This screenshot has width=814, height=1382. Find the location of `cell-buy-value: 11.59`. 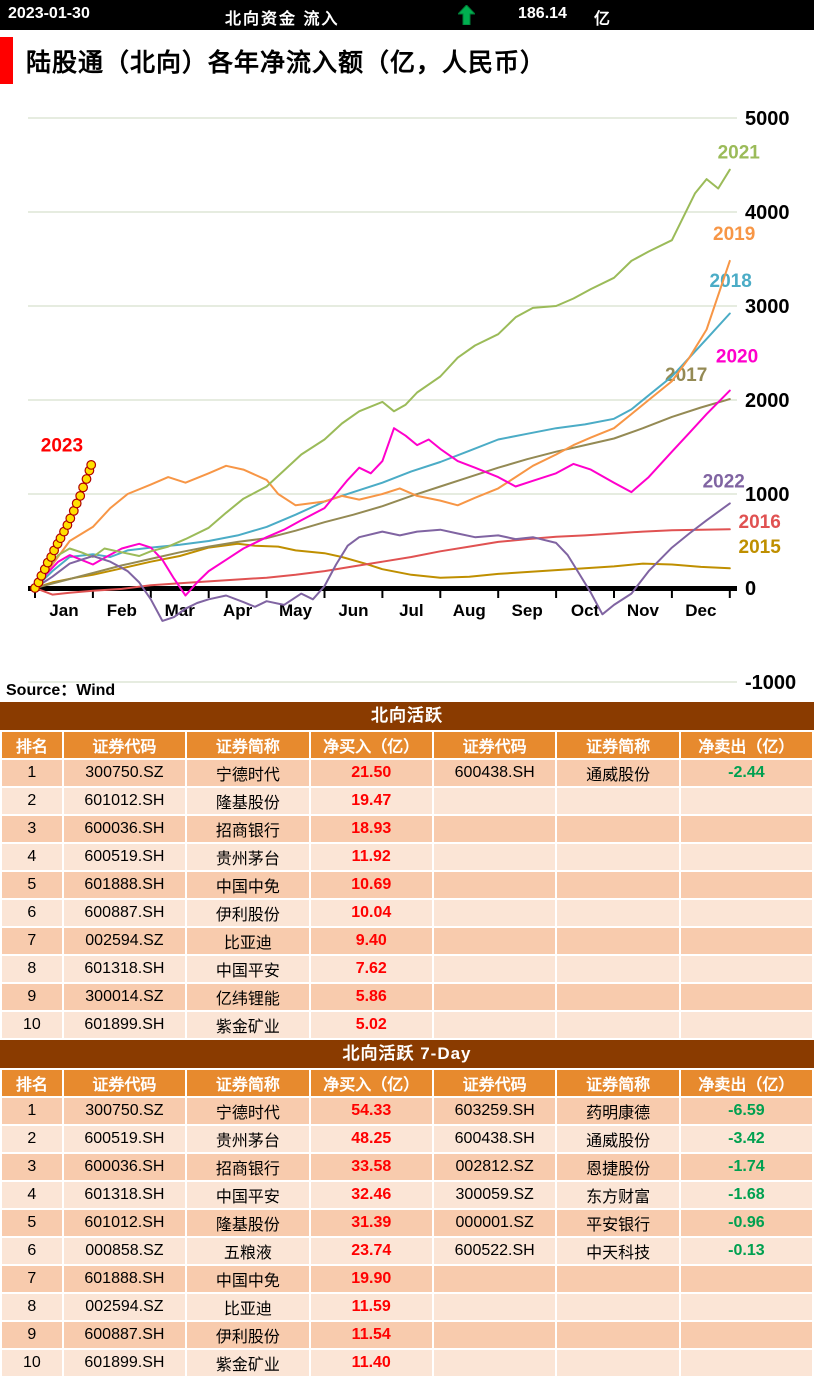

cell-buy-value: 11.59 is located at coordinates (371, 1307).